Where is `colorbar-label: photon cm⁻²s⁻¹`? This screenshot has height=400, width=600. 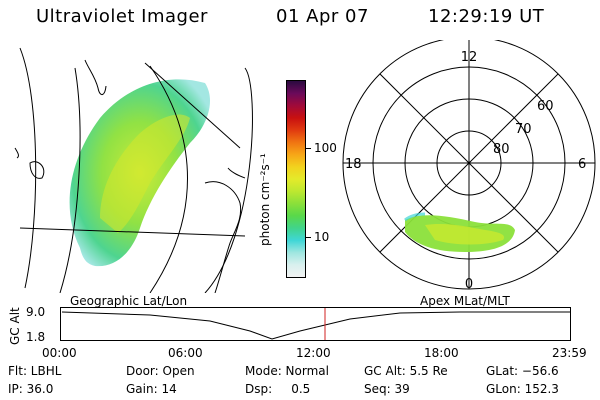
colorbar-label: photon cm⁻²s⁻¹ is located at coordinates (265, 199).